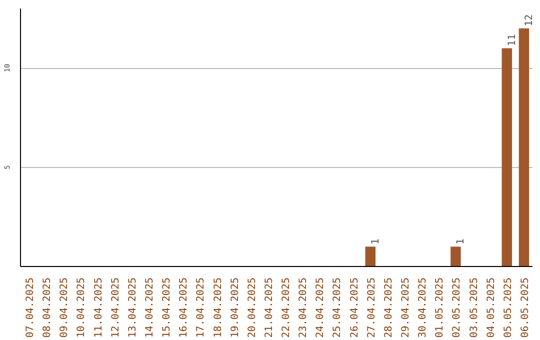 The width and height of the screenshot is (540, 340). What do you see at coordinates (64, 307) in the screenshot?
I see `x-tick-label: 09.04.2025` at bounding box center [64, 307].